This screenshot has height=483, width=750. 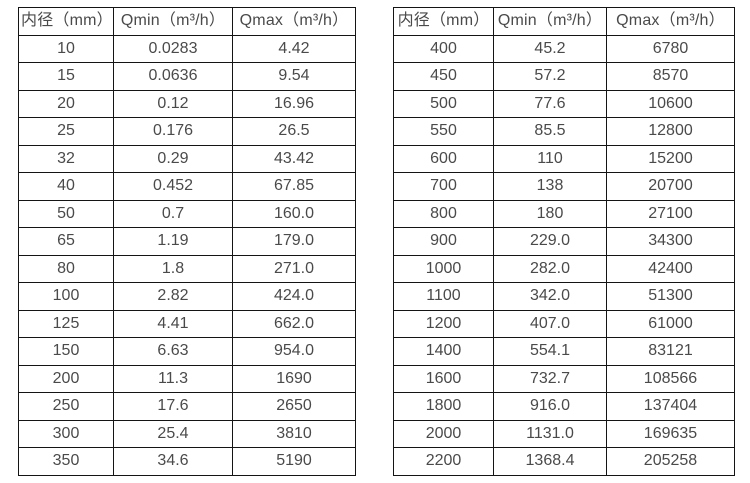 I want to click on table-cell: 1100, so click(x=443, y=296).